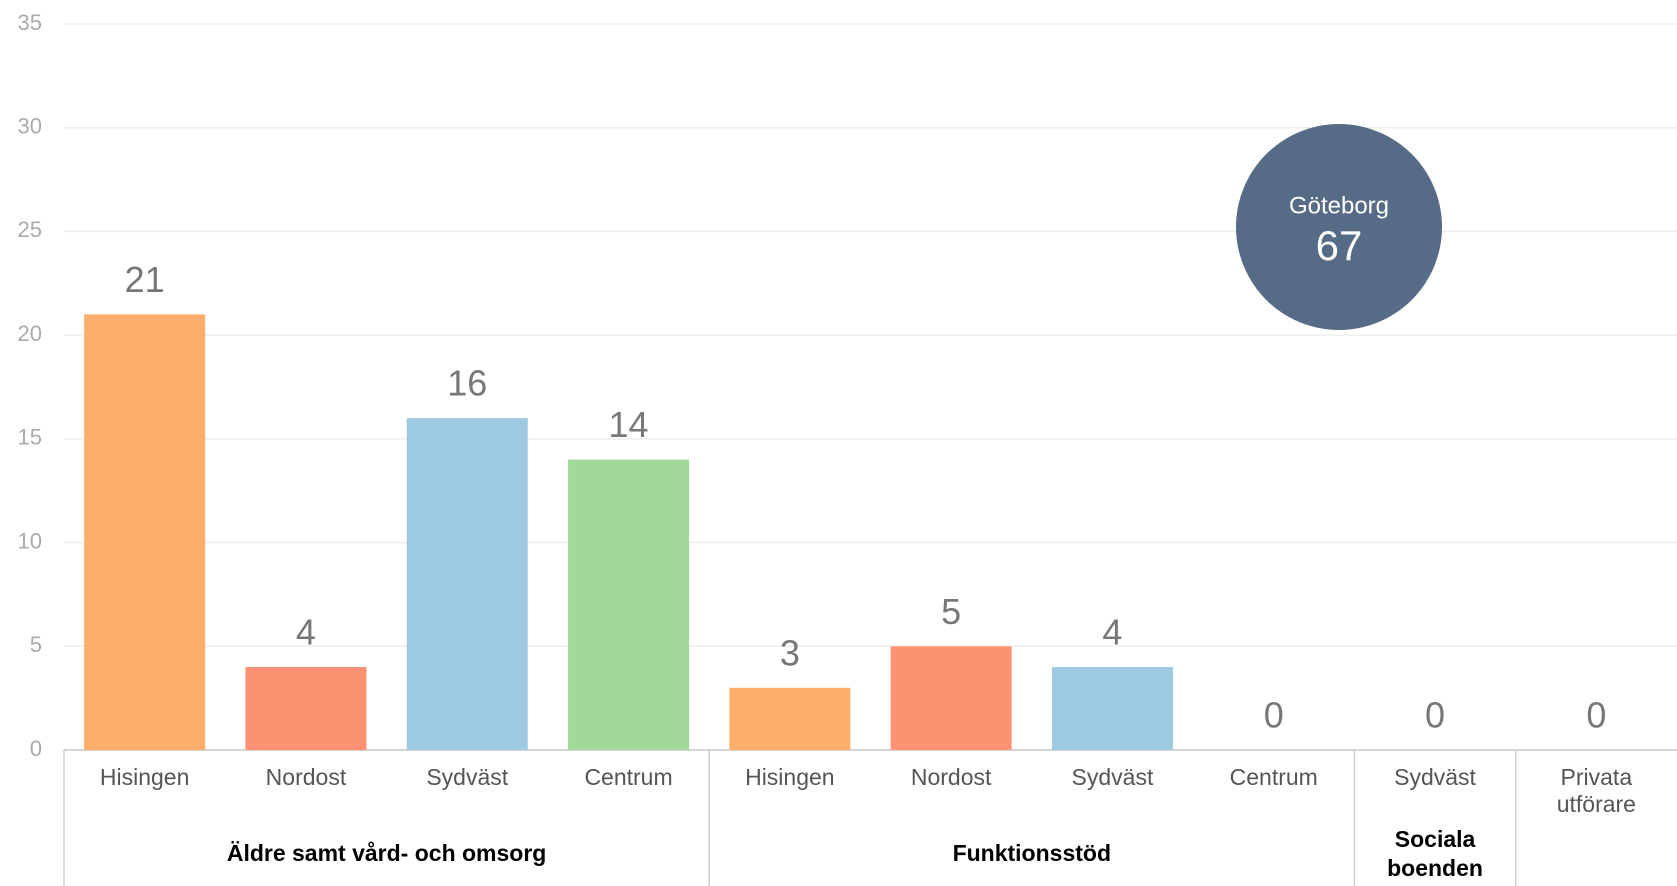 Image resolution: width=1677 pixels, height=886 pixels. I want to click on x-tick-label: Privata utförare, so click(1596, 790).